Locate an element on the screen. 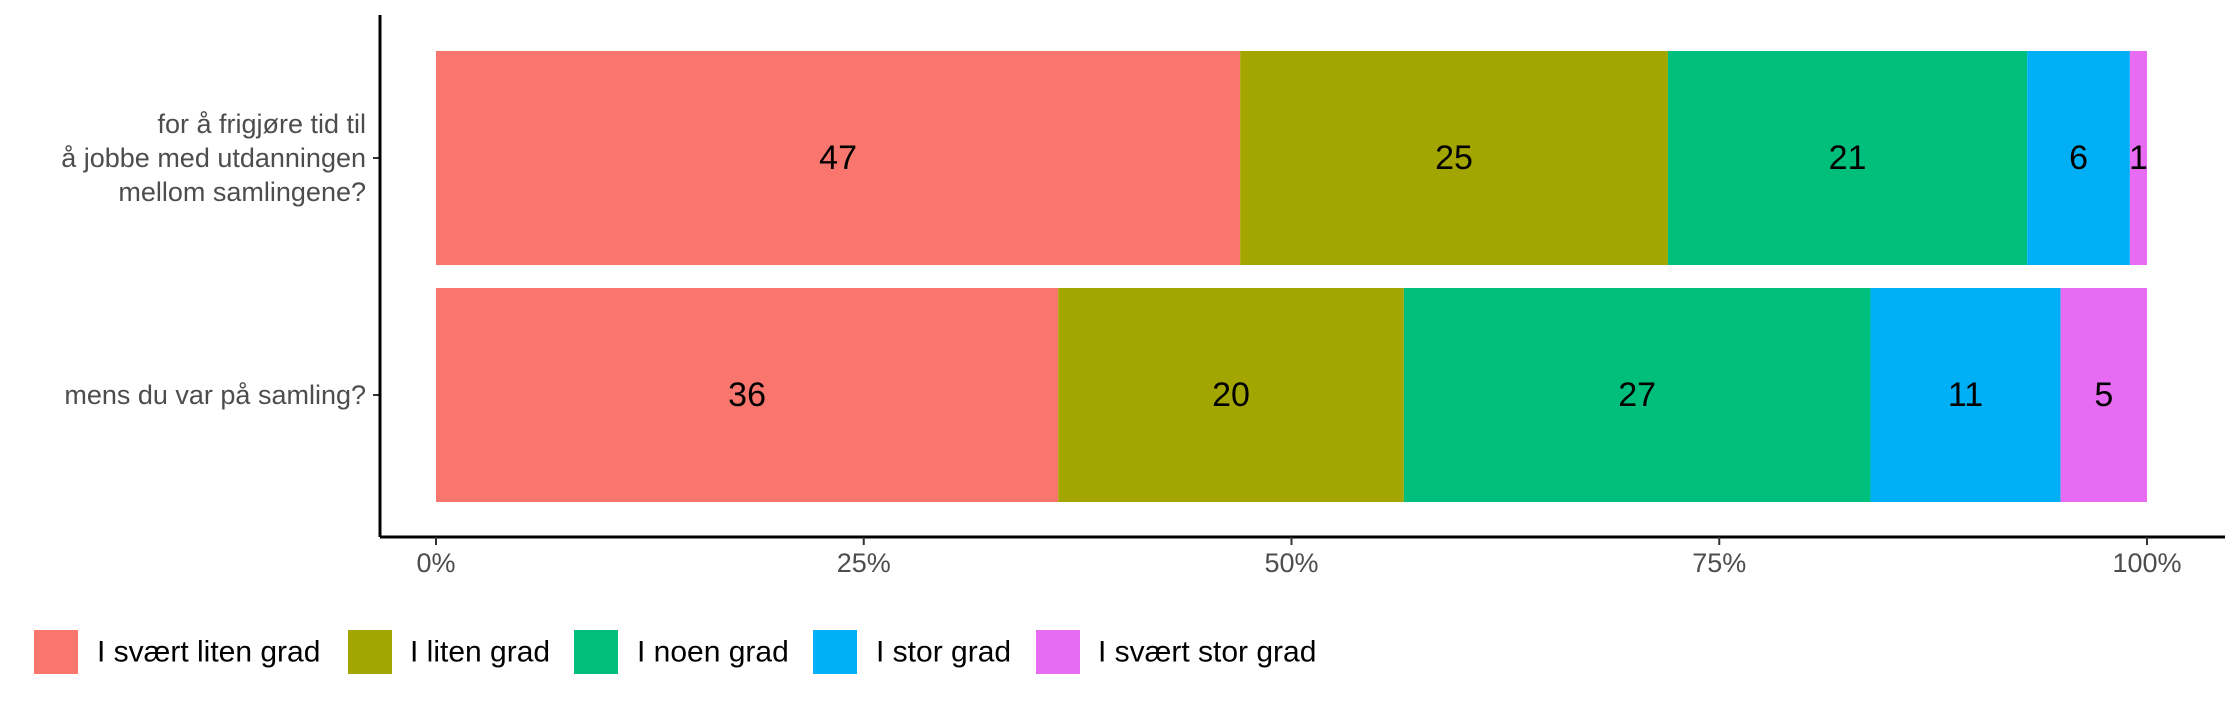 Image resolution: width=2240 pixels, height=707 pixels. data-label: 25 is located at coordinates (1454, 158).